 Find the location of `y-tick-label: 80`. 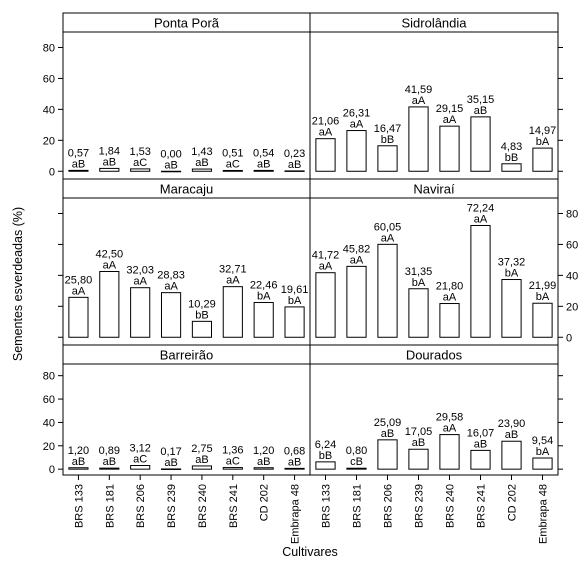

y-tick-label: 80 is located at coordinates (49, 377).